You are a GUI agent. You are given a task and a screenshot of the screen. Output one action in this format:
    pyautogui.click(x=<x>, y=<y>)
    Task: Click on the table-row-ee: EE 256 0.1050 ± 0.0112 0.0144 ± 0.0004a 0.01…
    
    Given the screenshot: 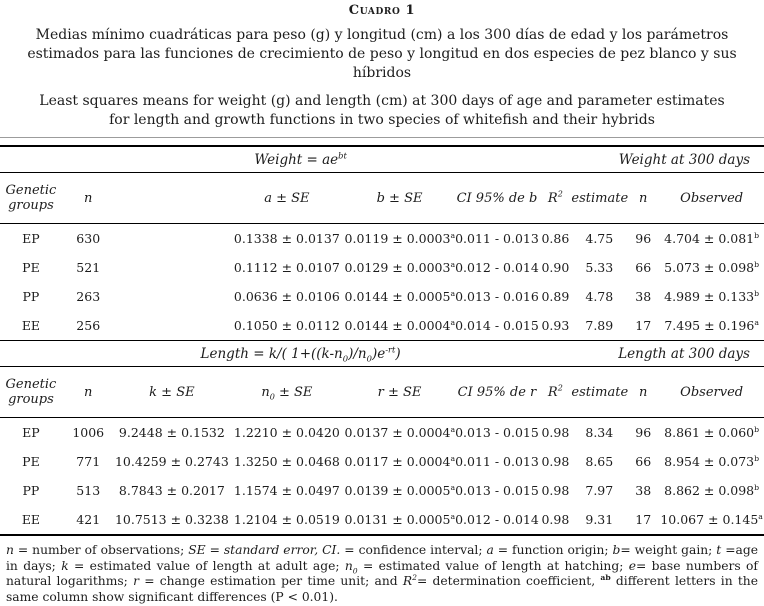 What is the action you would take?
    pyautogui.click(x=382, y=326)
    